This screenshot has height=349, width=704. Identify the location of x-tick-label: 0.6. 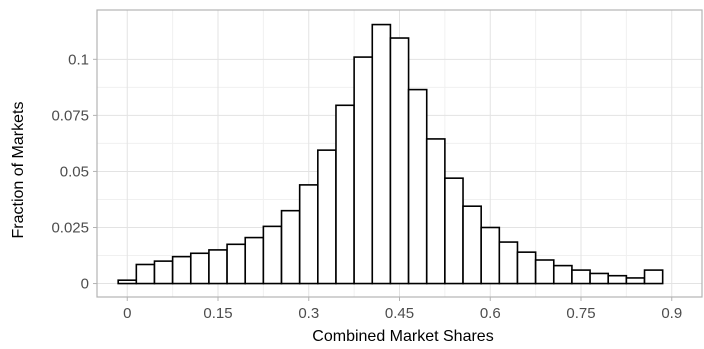
(490, 313).